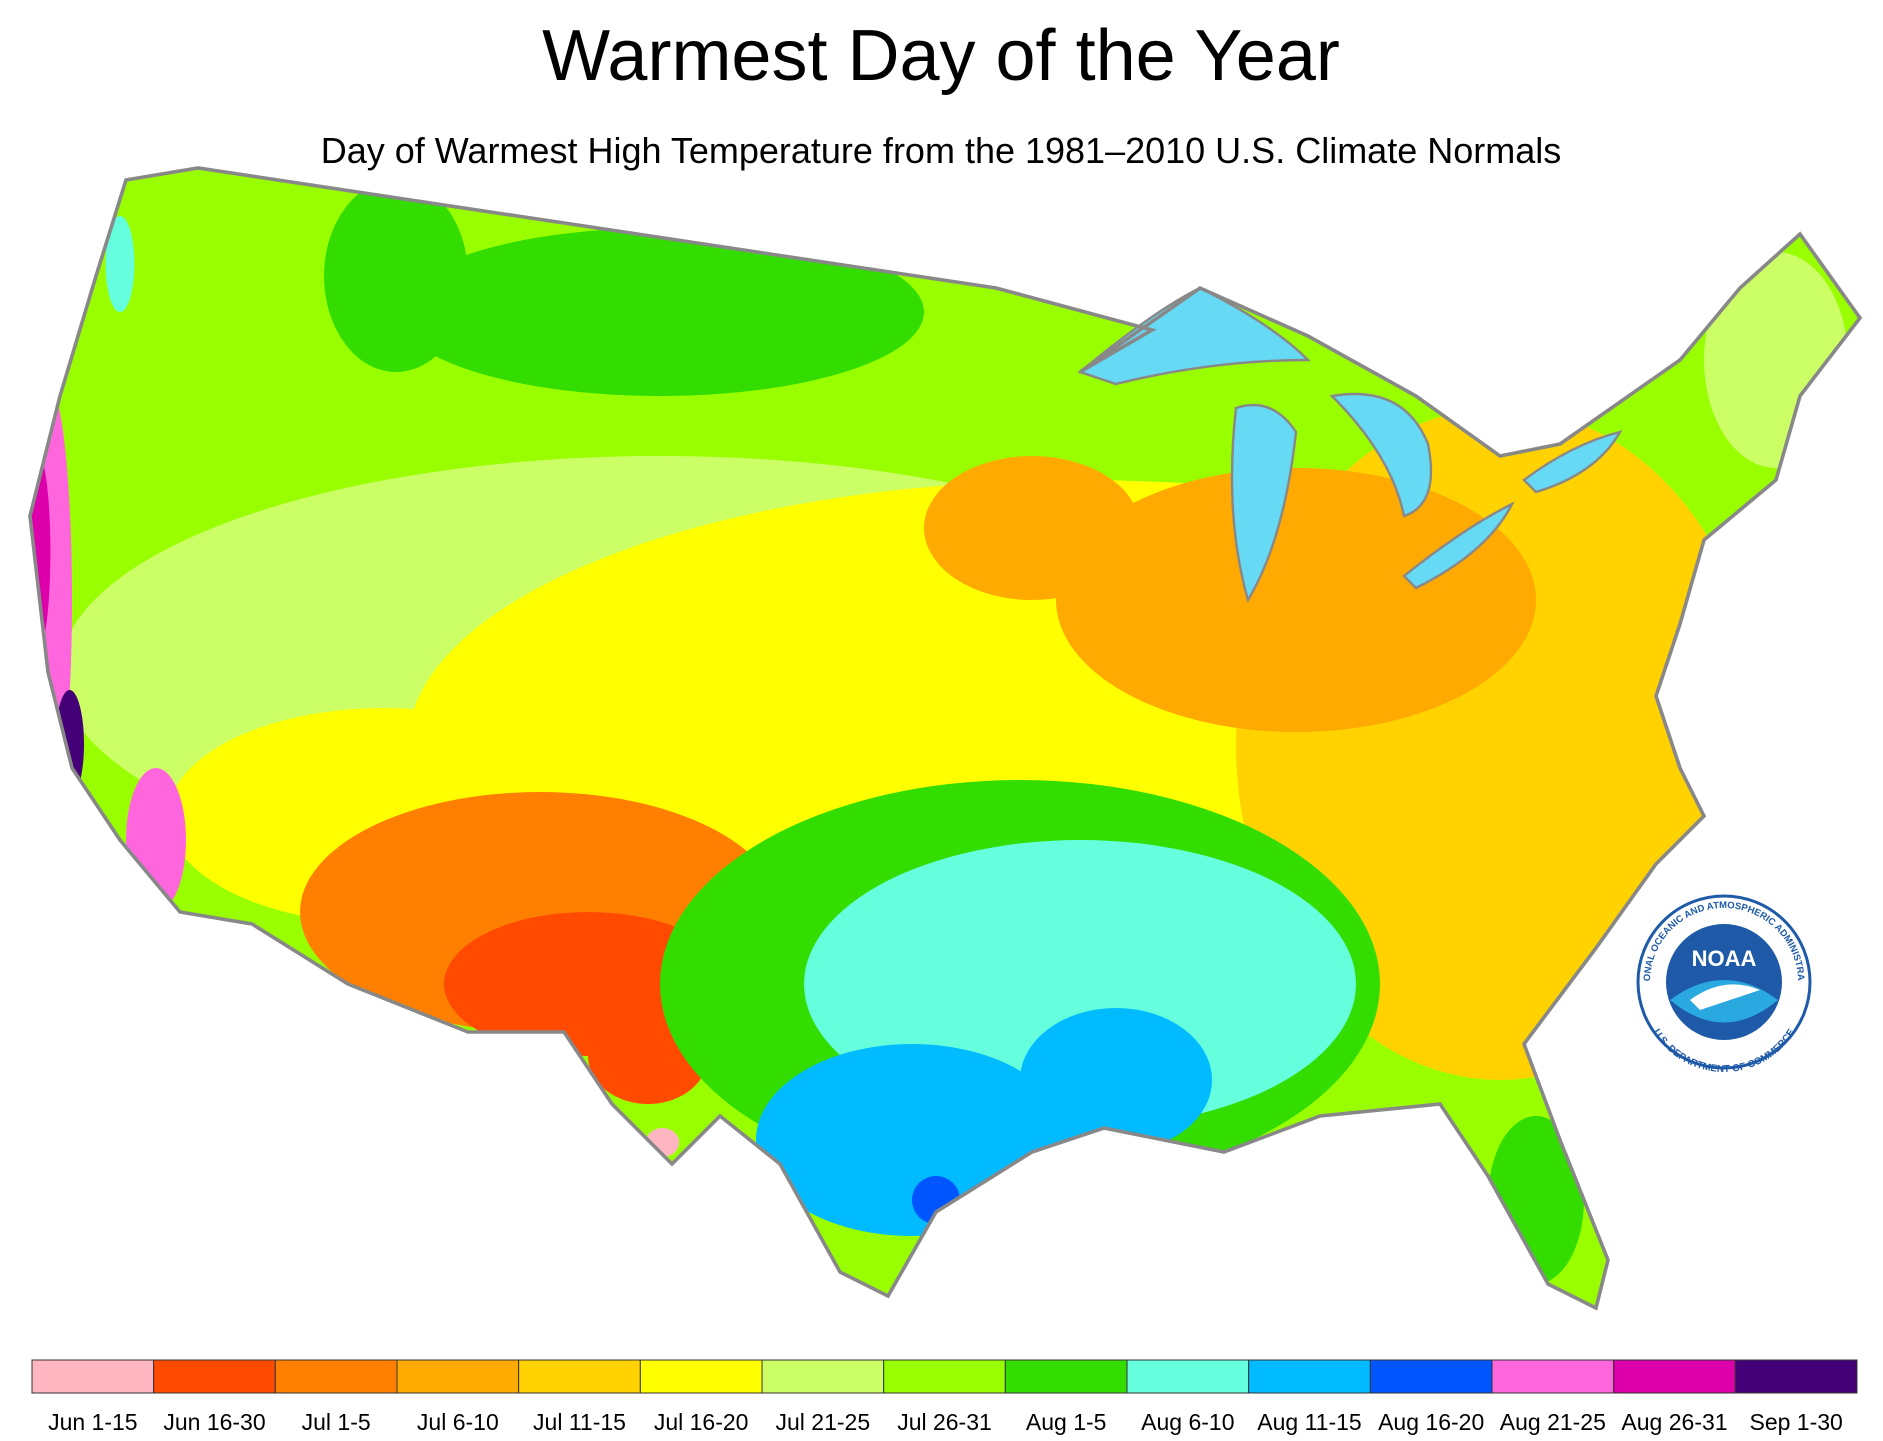 The width and height of the screenshot is (1883, 1441). I want to click on legend-label: Aug 21-25, so click(1553, 1422).